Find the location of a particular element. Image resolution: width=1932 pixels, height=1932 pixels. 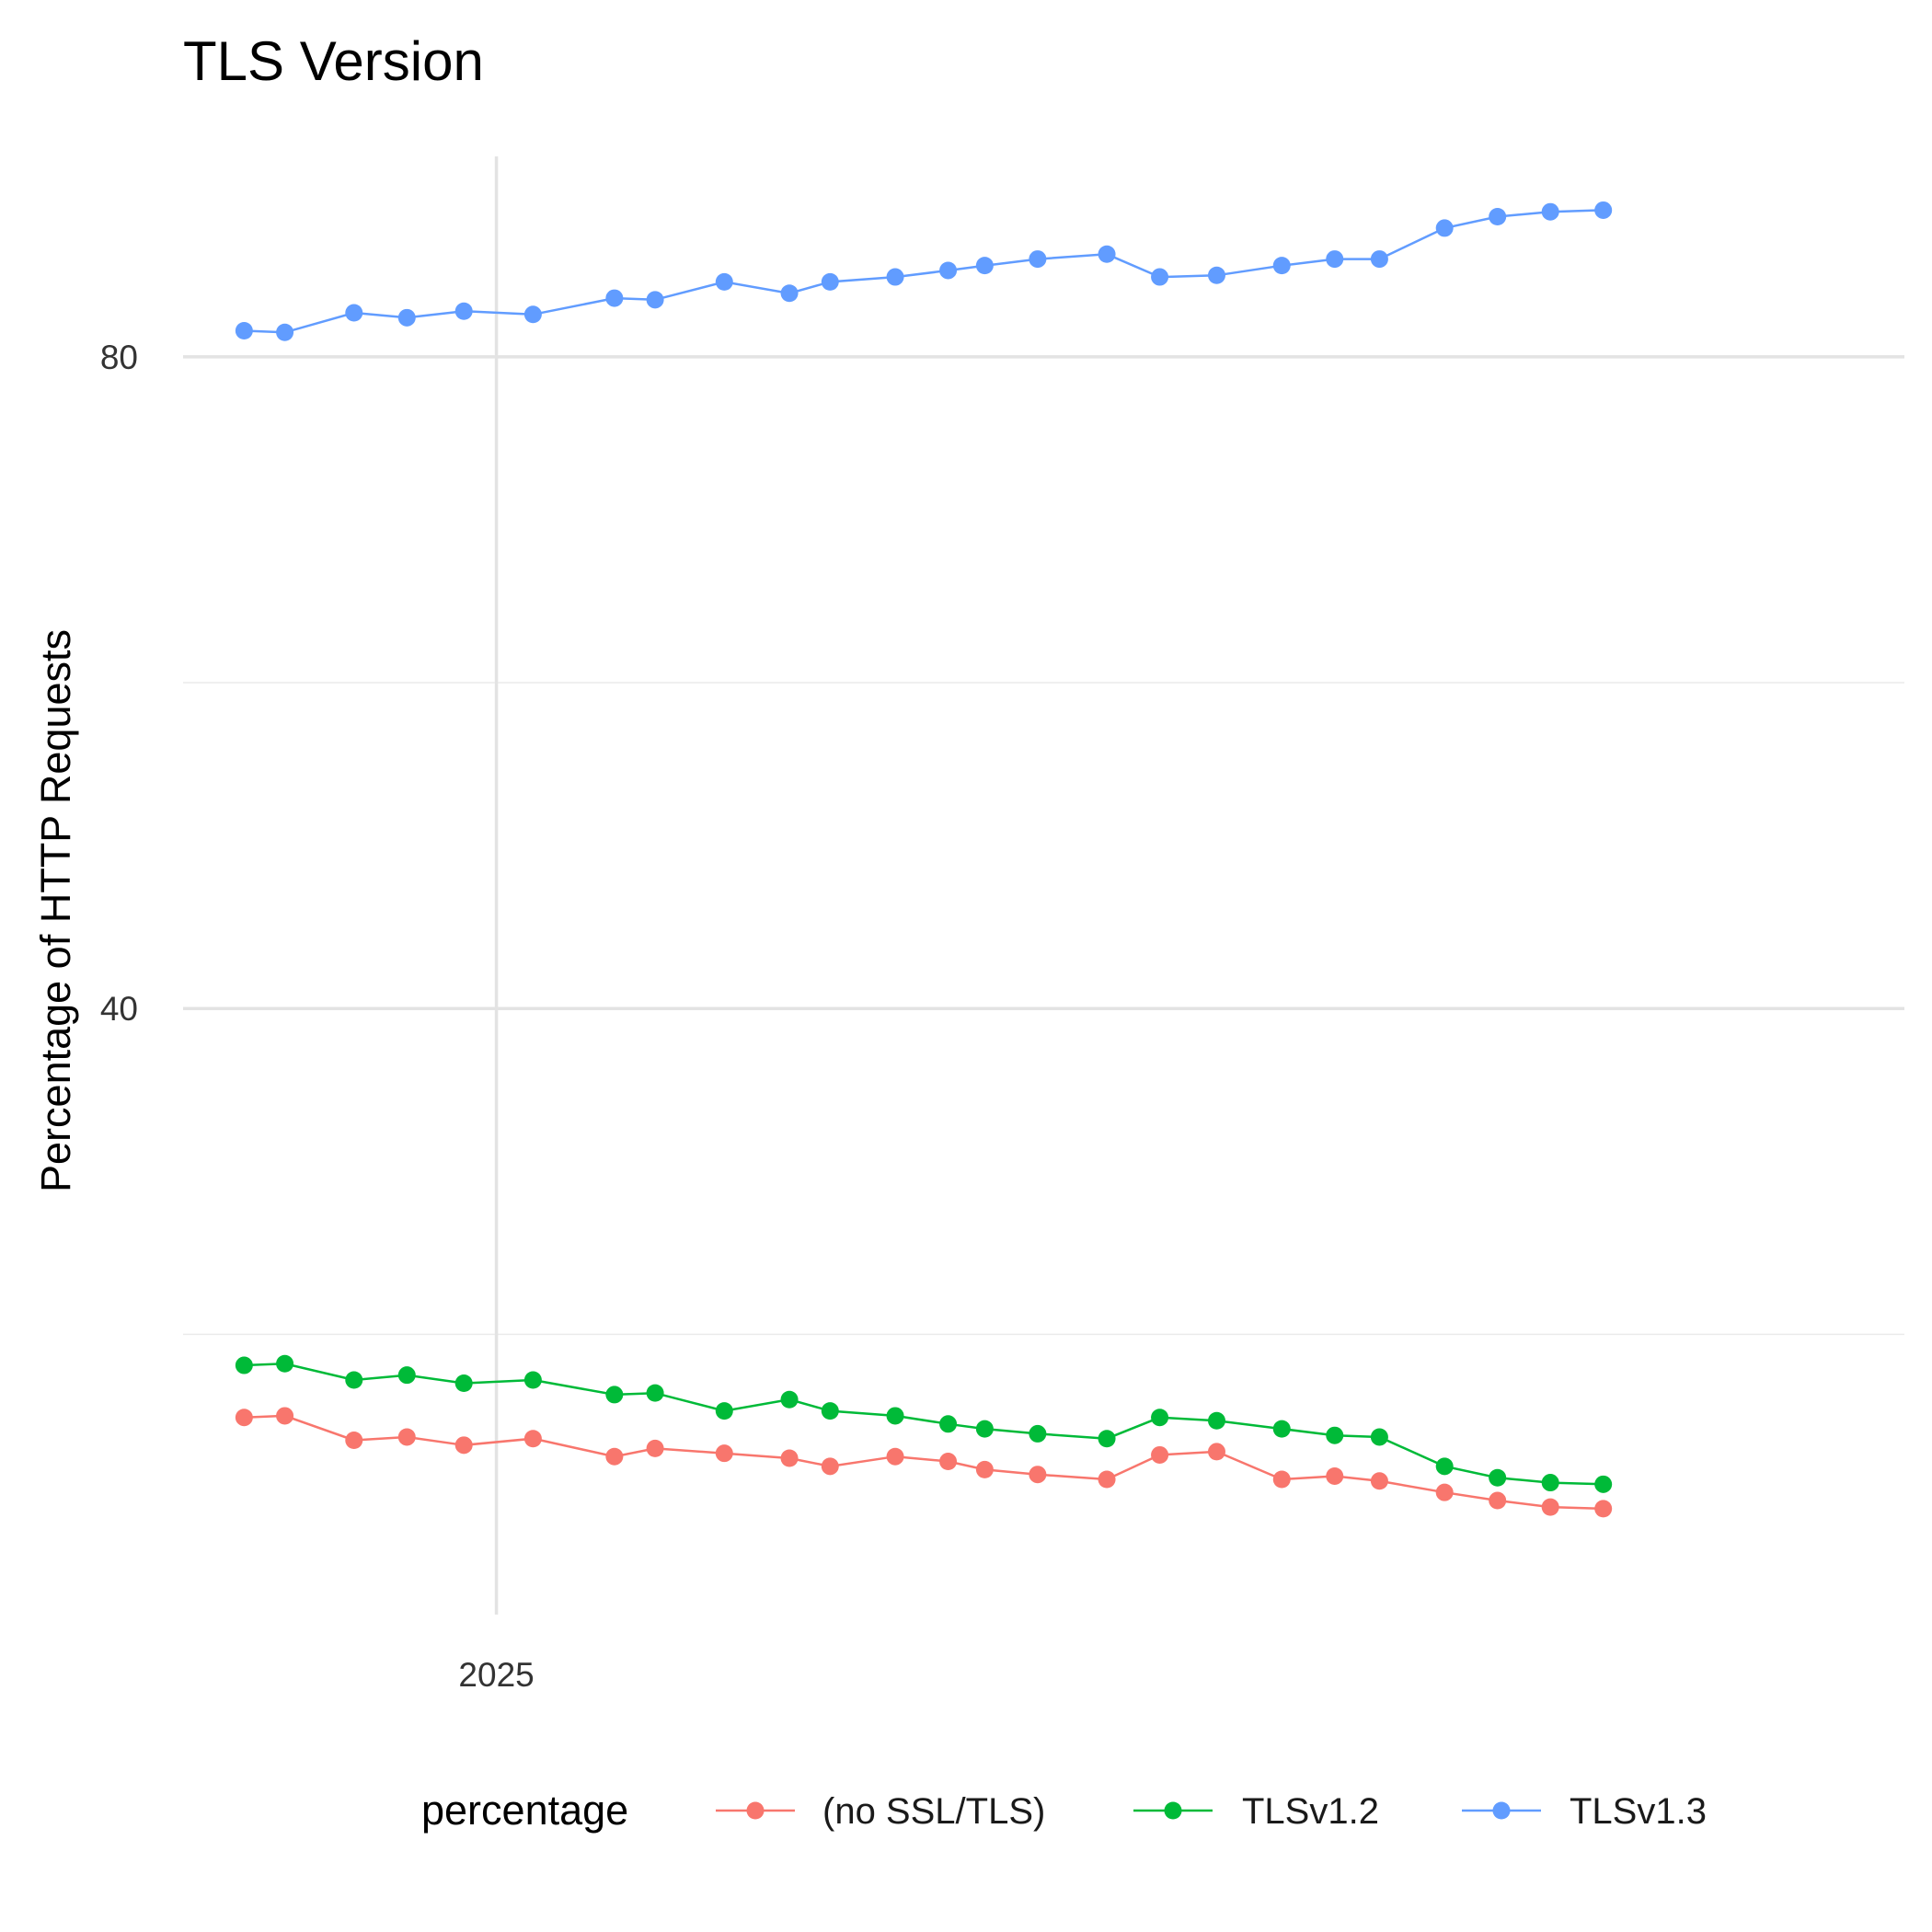

y-axis-title: Percentage of HTTP Requests is located at coordinates (55, 910).